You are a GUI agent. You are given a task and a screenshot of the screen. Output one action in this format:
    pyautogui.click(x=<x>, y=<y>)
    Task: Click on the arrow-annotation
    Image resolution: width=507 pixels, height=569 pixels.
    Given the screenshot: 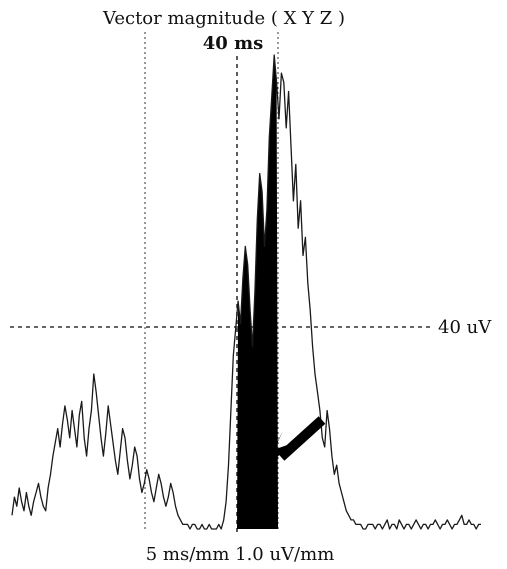 What is the action you would take?
    pyautogui.click(x=296, y=441)
    